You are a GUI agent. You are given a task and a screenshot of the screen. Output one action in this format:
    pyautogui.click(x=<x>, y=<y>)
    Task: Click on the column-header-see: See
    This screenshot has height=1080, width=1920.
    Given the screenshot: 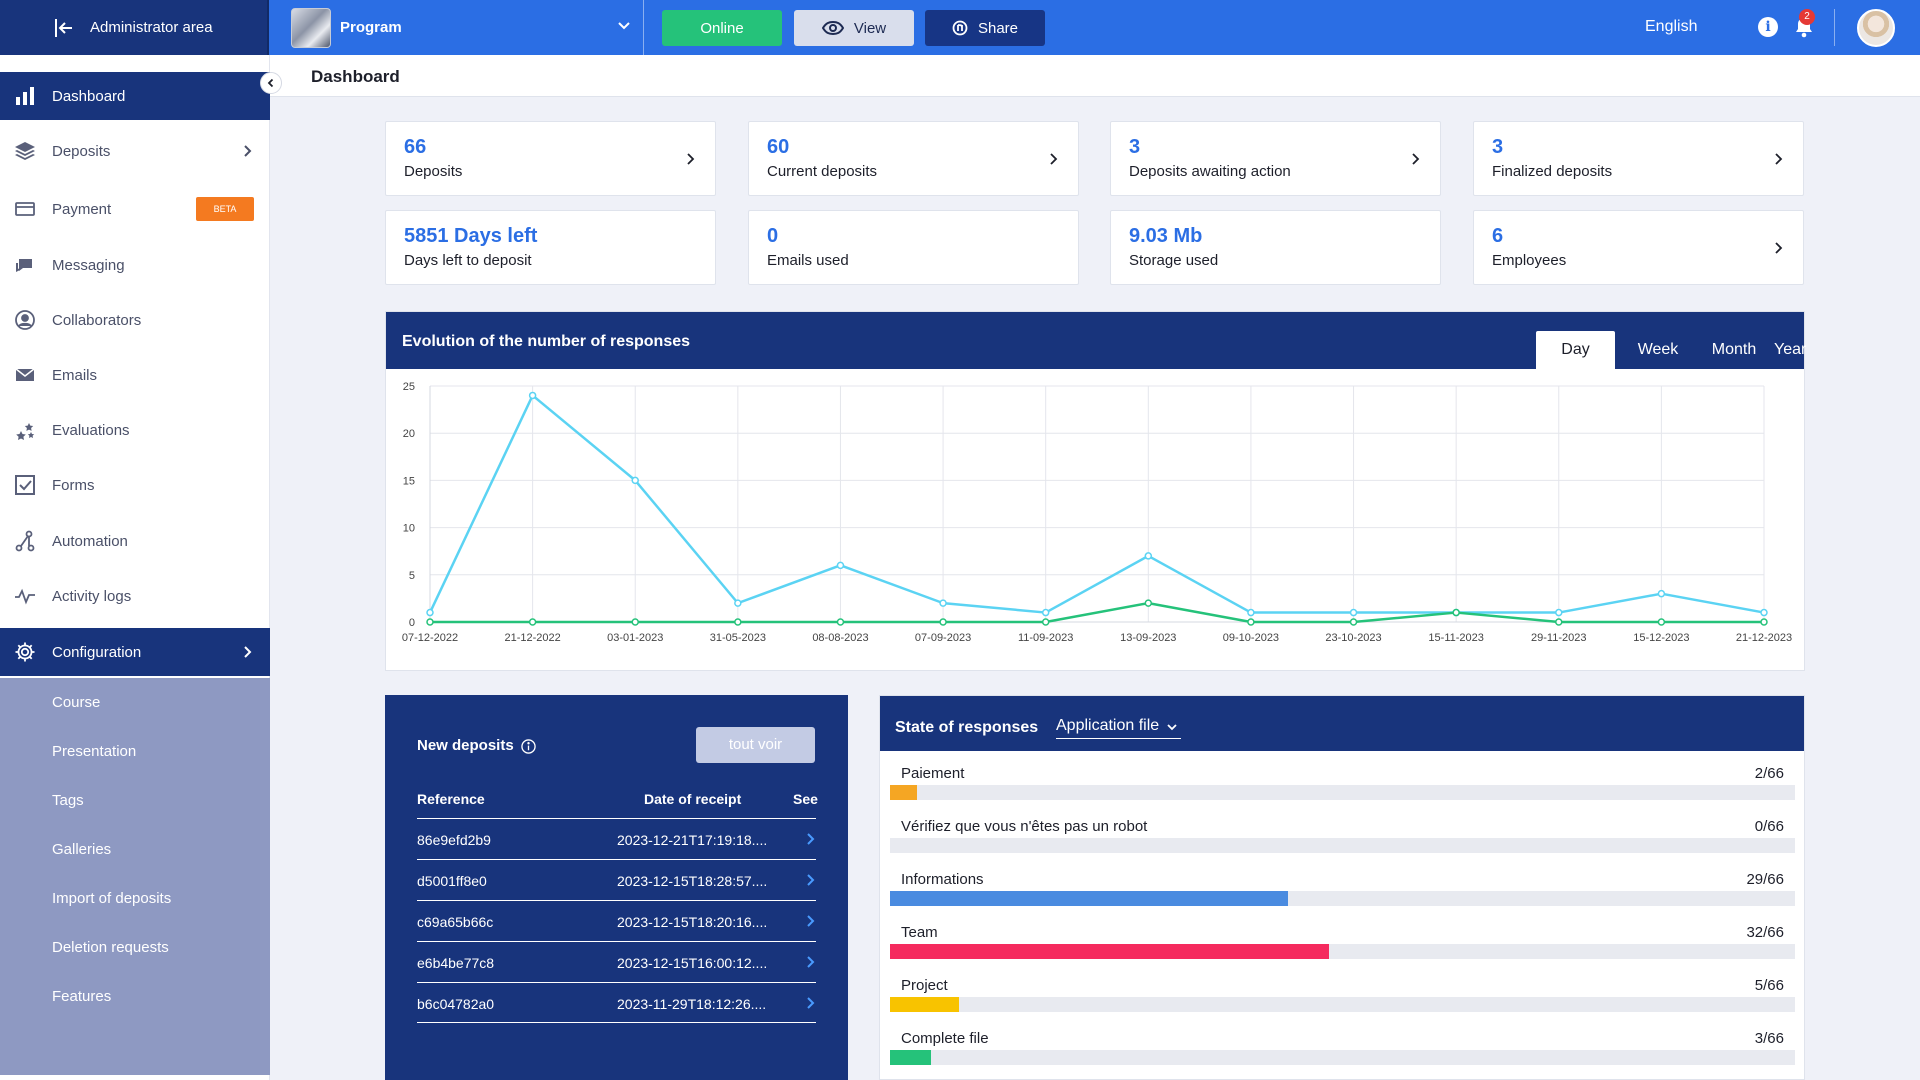 What is the action you would take?
    pyautogui.click(x=805, y=799)
    